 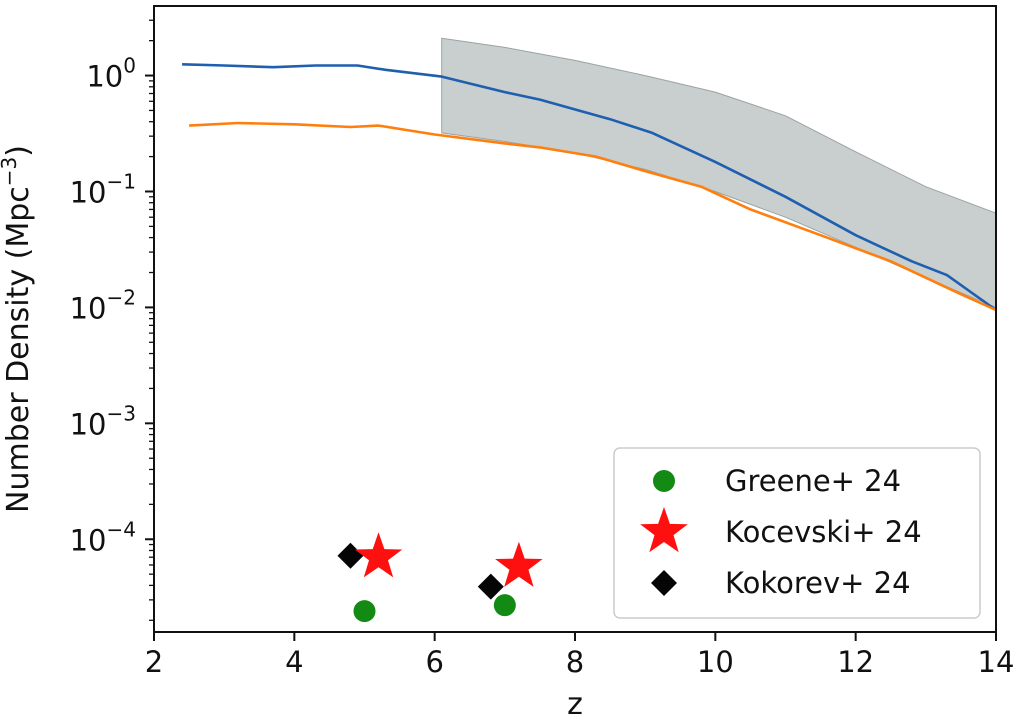 I want to click on y-axis-ticks: 10⁰ 10⁻¹ 10⁻² 10⁻³ 10⁻⁴, so click(x=112, y=320).